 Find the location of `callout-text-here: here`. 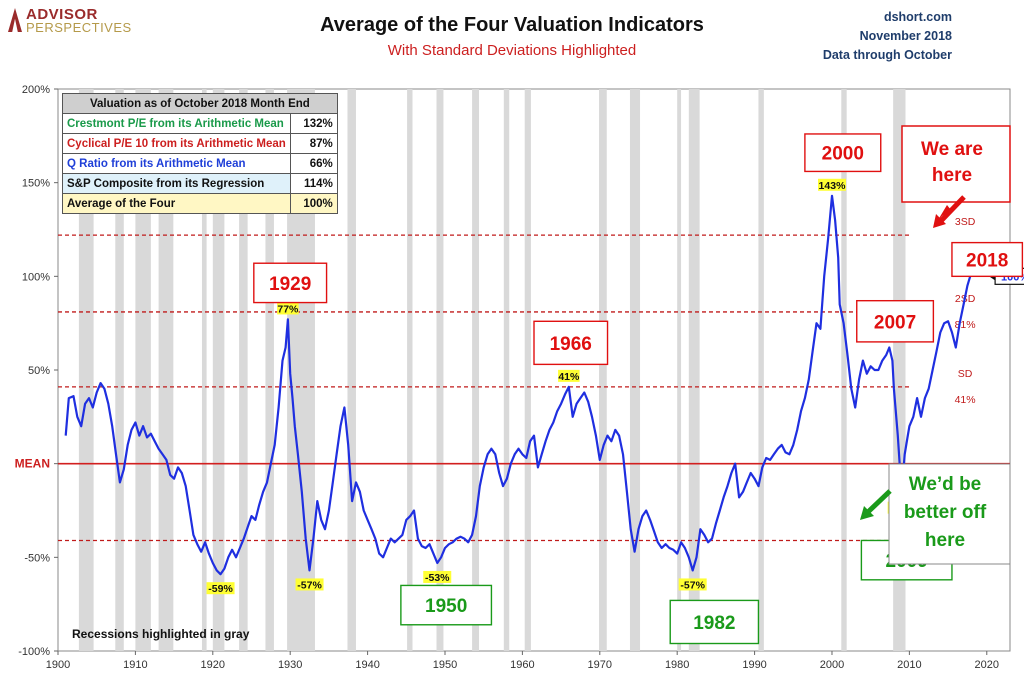

callout-text-here: here is located at coordinates (952, 175).